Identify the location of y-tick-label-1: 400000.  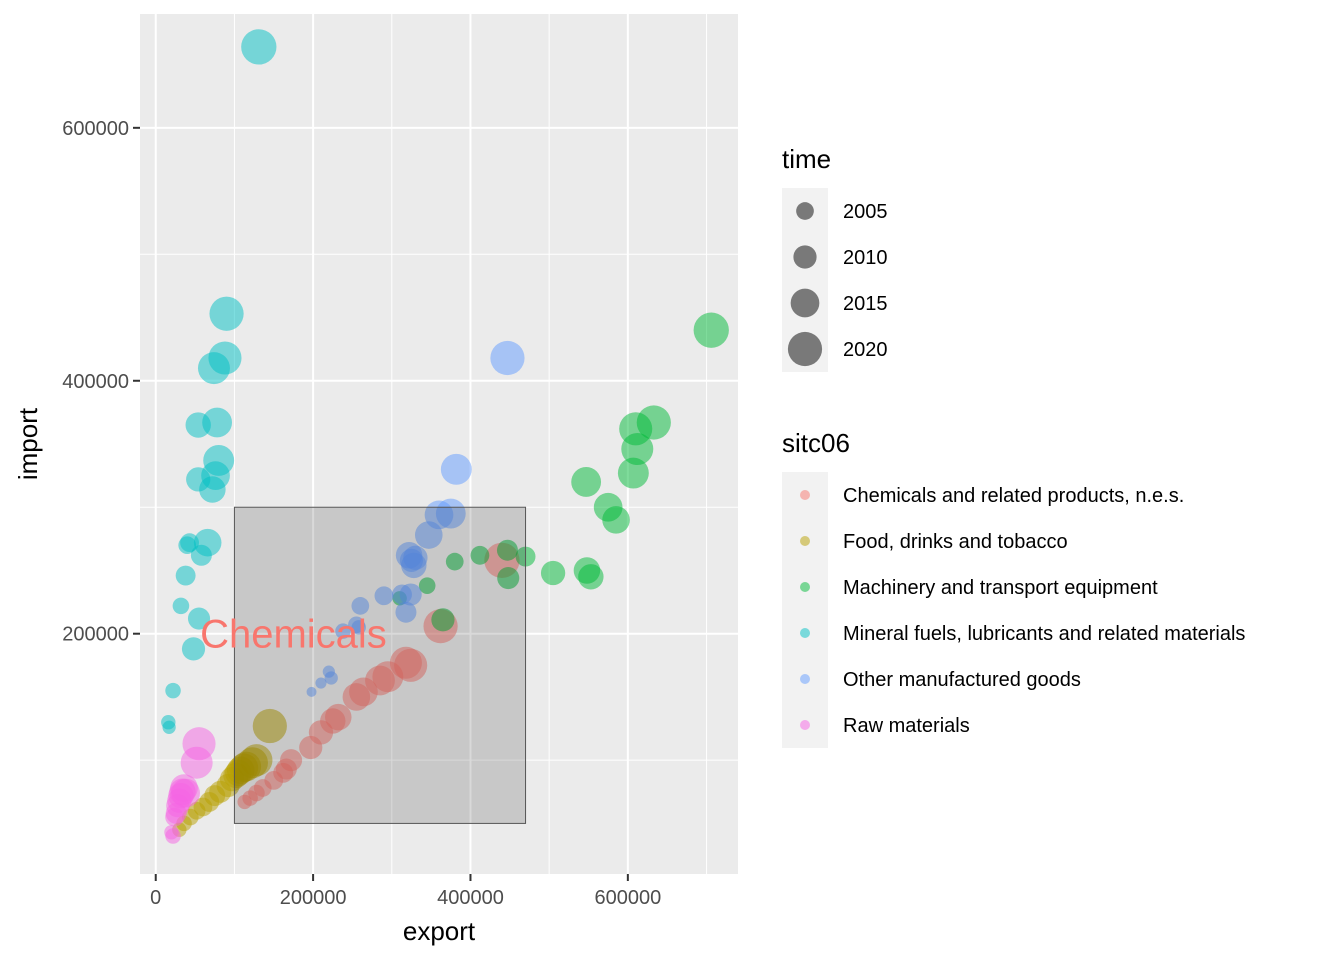
(95, 382).